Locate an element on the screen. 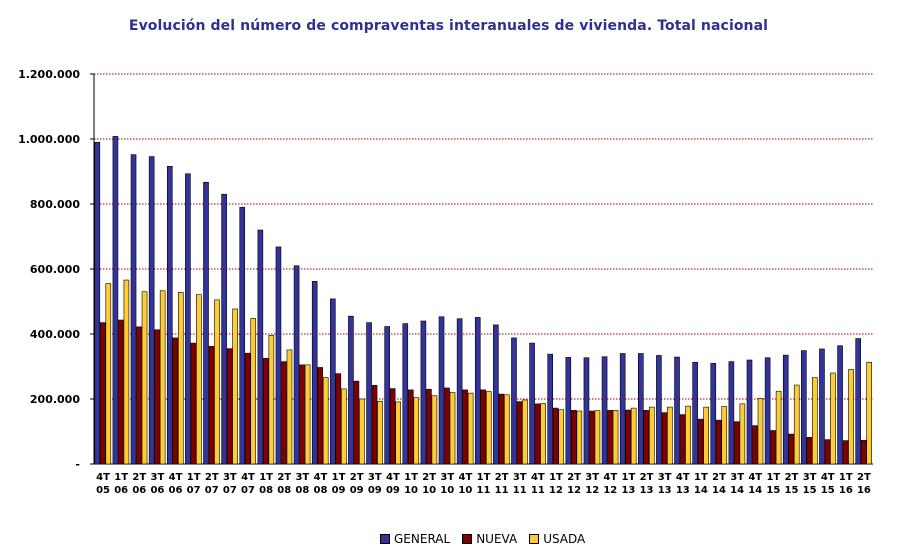 Image resolution: width=897 pixels, height=560 pixels. y-tick-label: 400.000 is located at coordinates (55, 334).